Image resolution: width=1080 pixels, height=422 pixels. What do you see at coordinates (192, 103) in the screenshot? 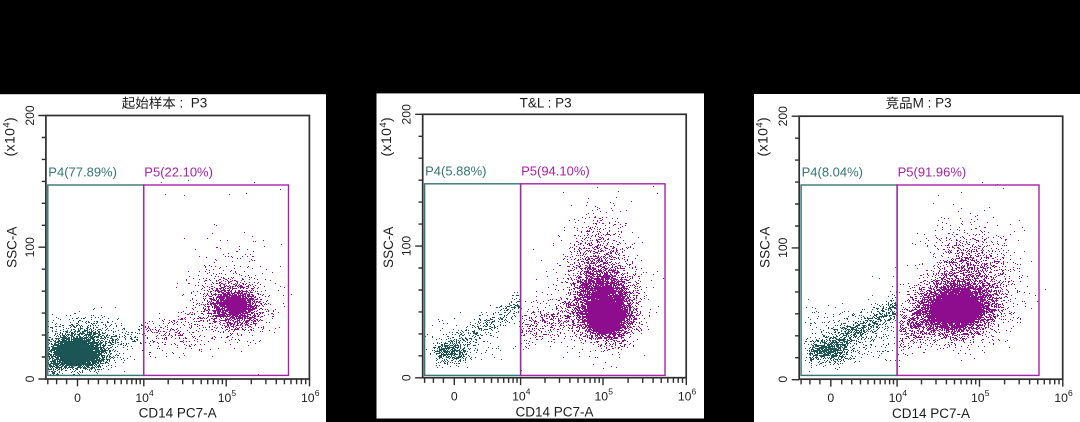
I see `svg-text:: P3: : P3` at bounding box center [192, 103].